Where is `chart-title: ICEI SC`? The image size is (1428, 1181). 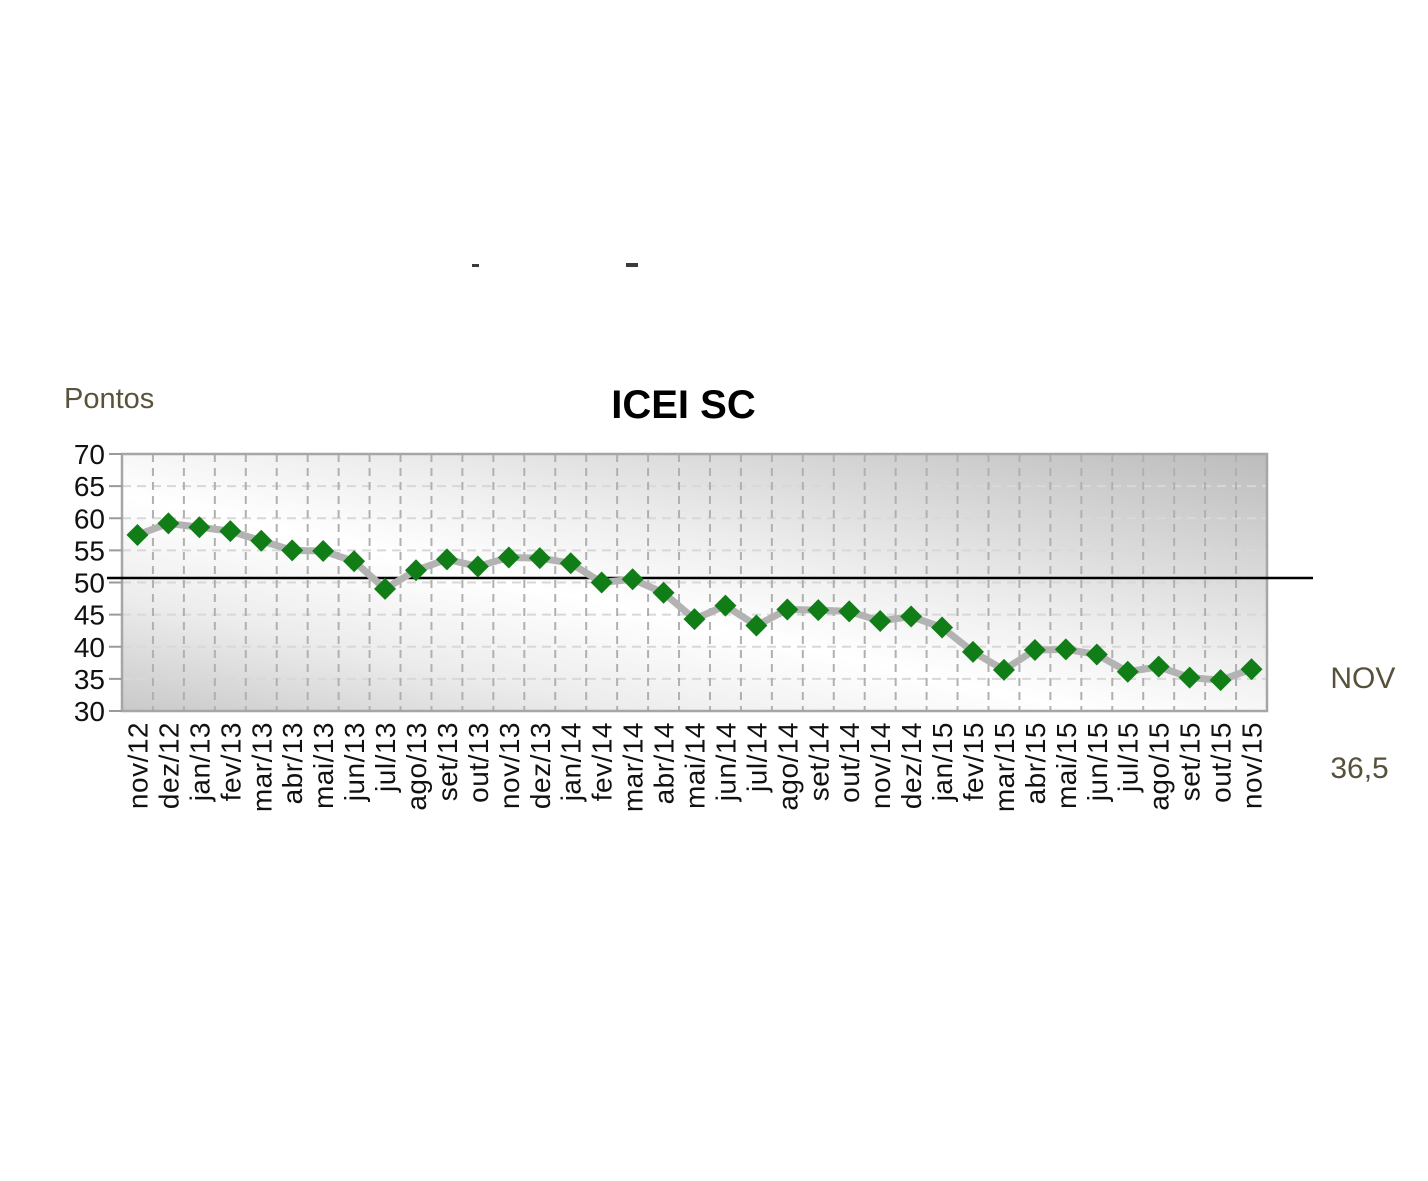 chart-title: ICEI SC is located at coordinates (683, 405).